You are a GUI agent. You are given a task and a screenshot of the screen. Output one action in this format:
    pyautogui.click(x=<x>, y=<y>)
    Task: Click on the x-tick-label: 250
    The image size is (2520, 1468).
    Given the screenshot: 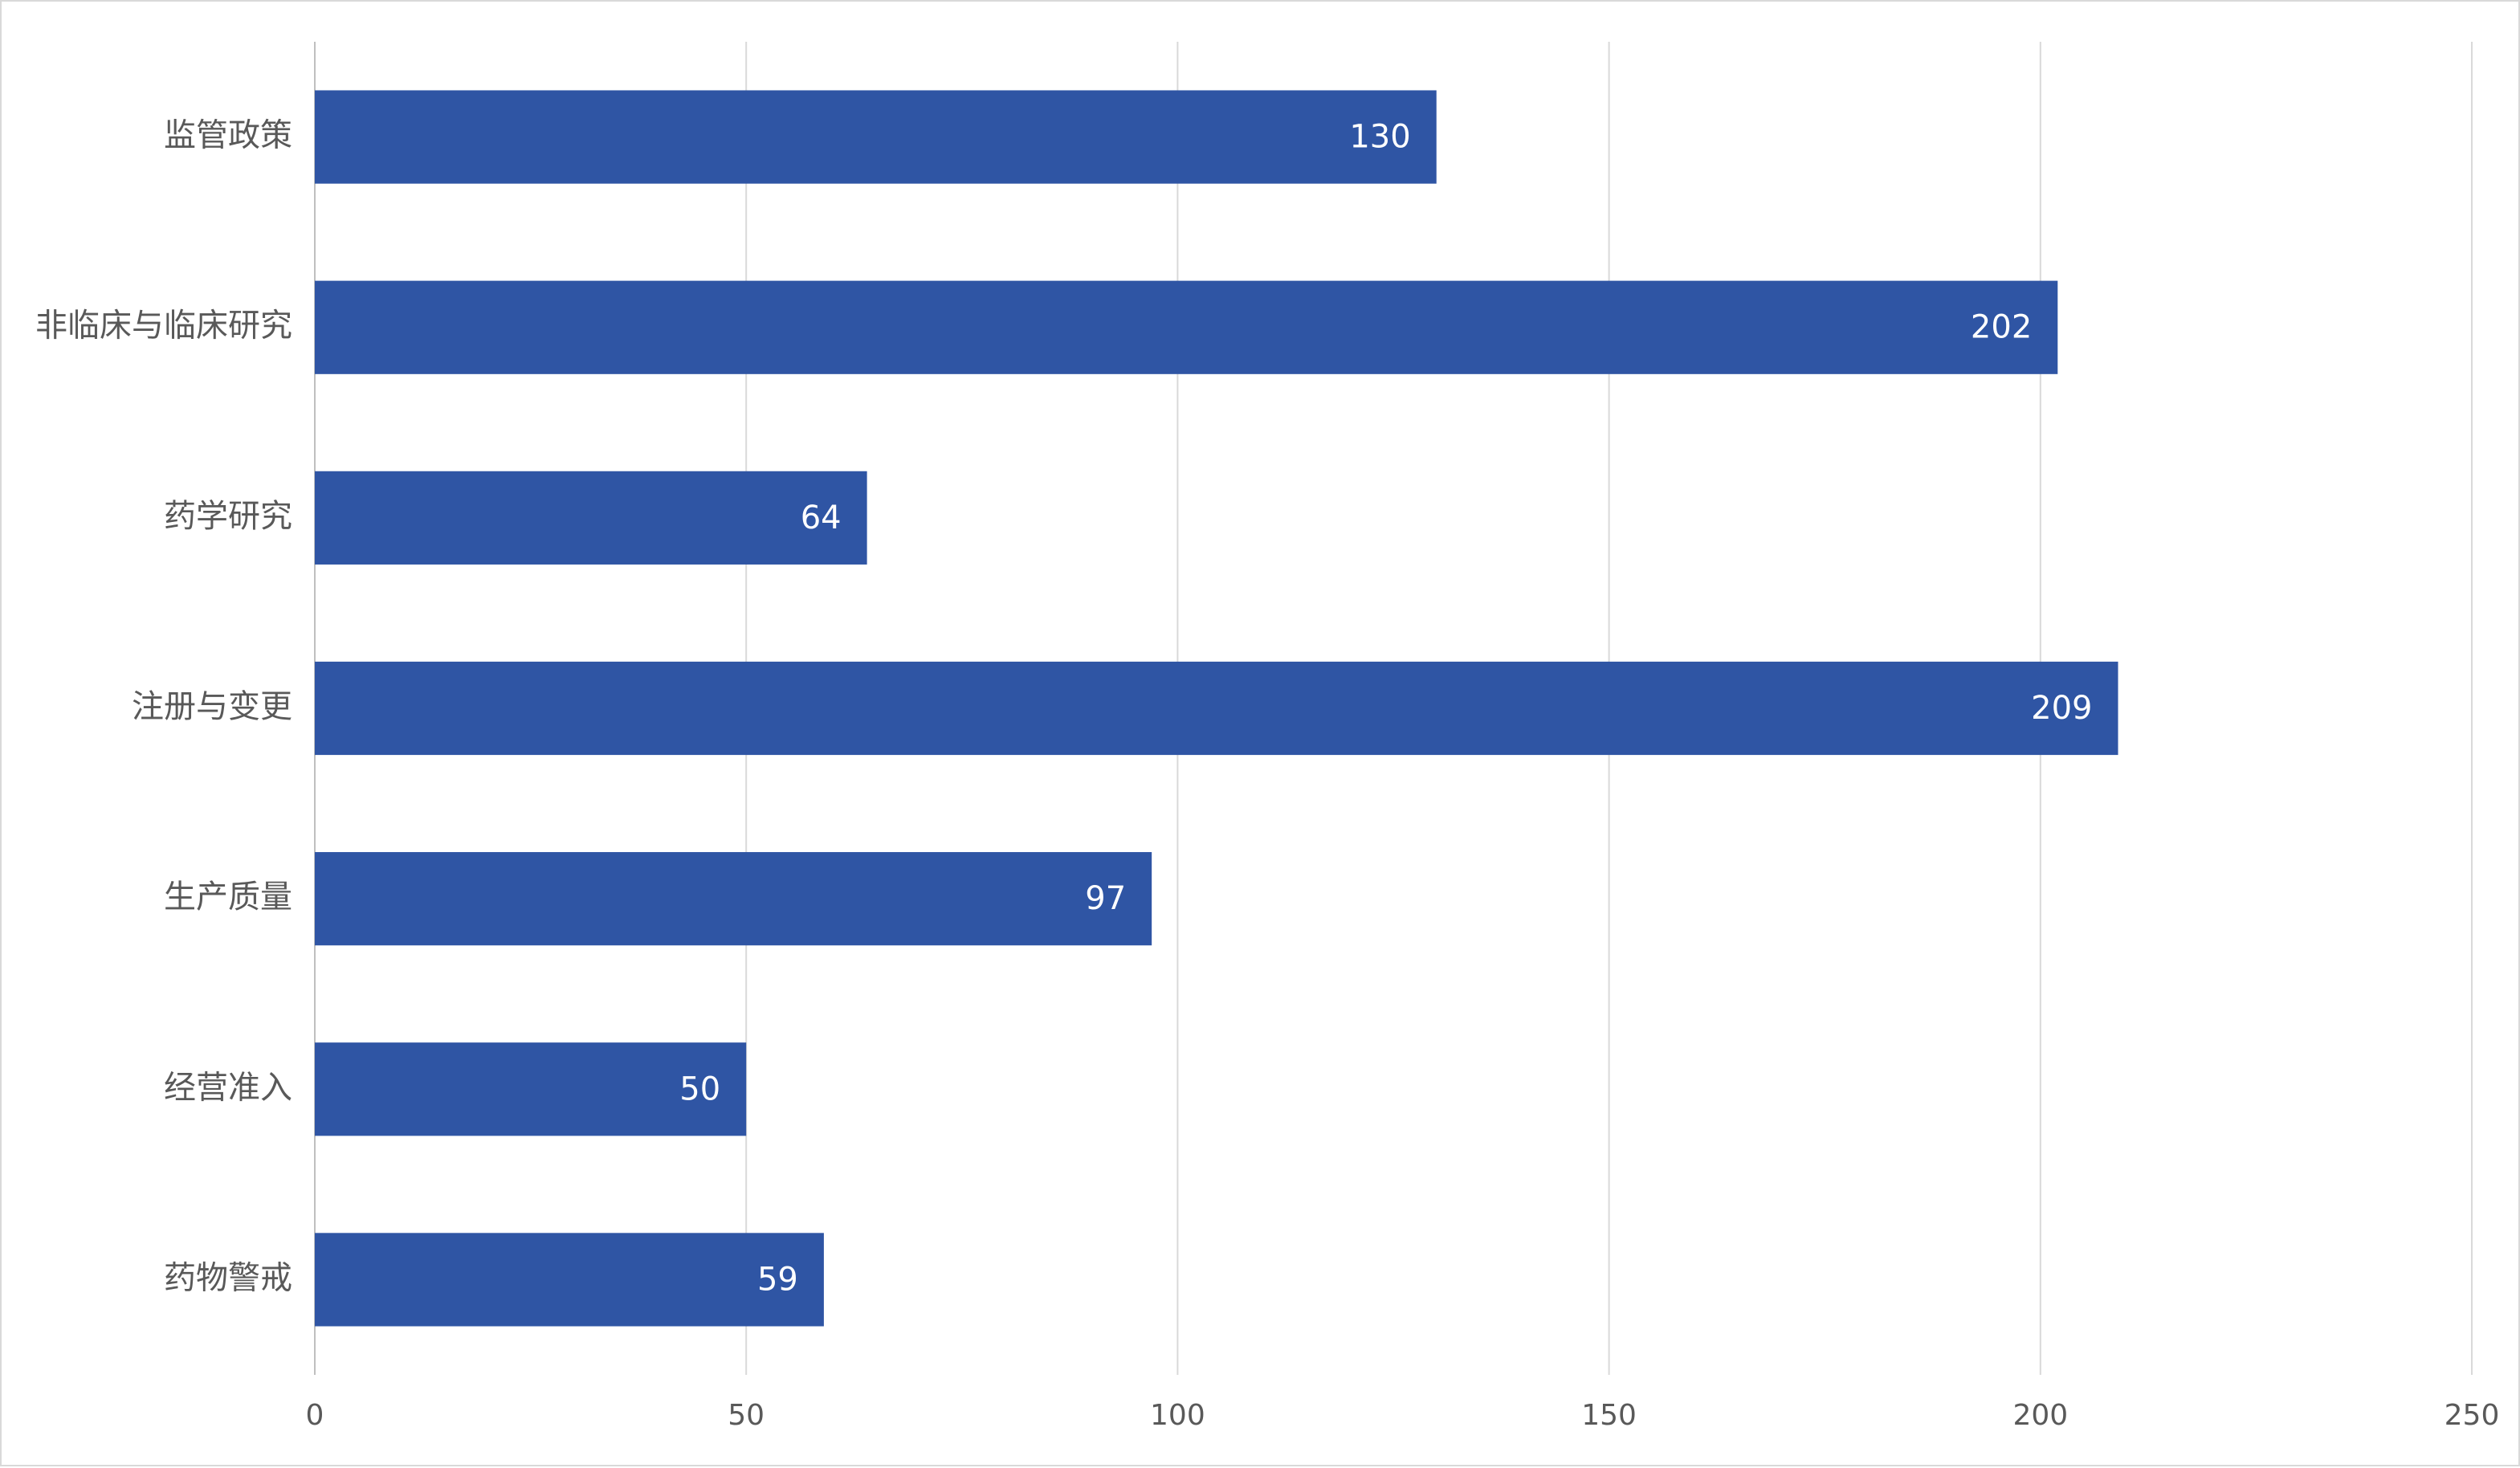 What is the action you would take?
    pyautogui.click(x=2472, y=1415)
    